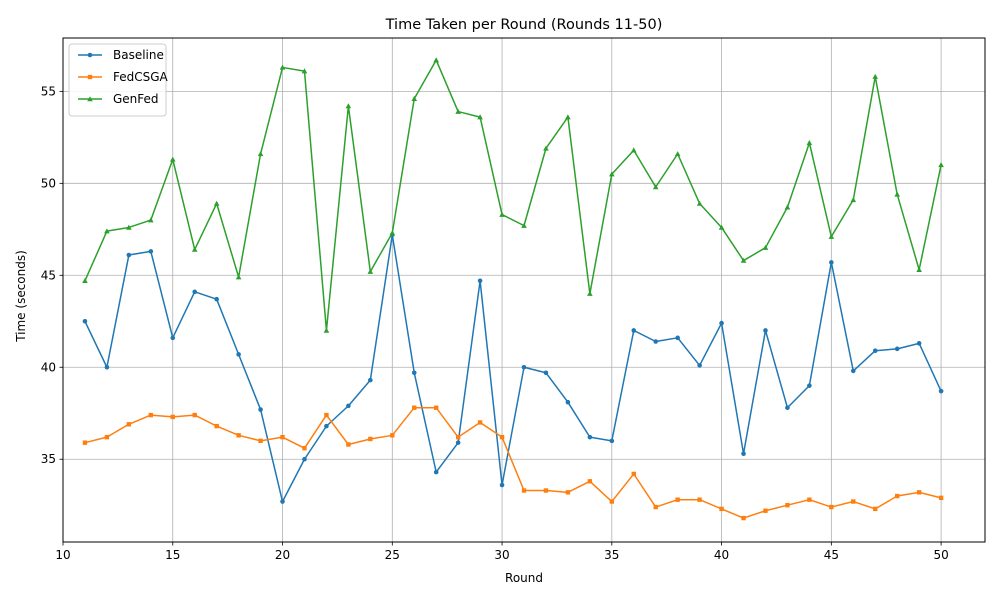  Describe the element at coordinates (141, 77) in the screenshot. I see `legend-label-fedcsga: FedCSGA` at that location.